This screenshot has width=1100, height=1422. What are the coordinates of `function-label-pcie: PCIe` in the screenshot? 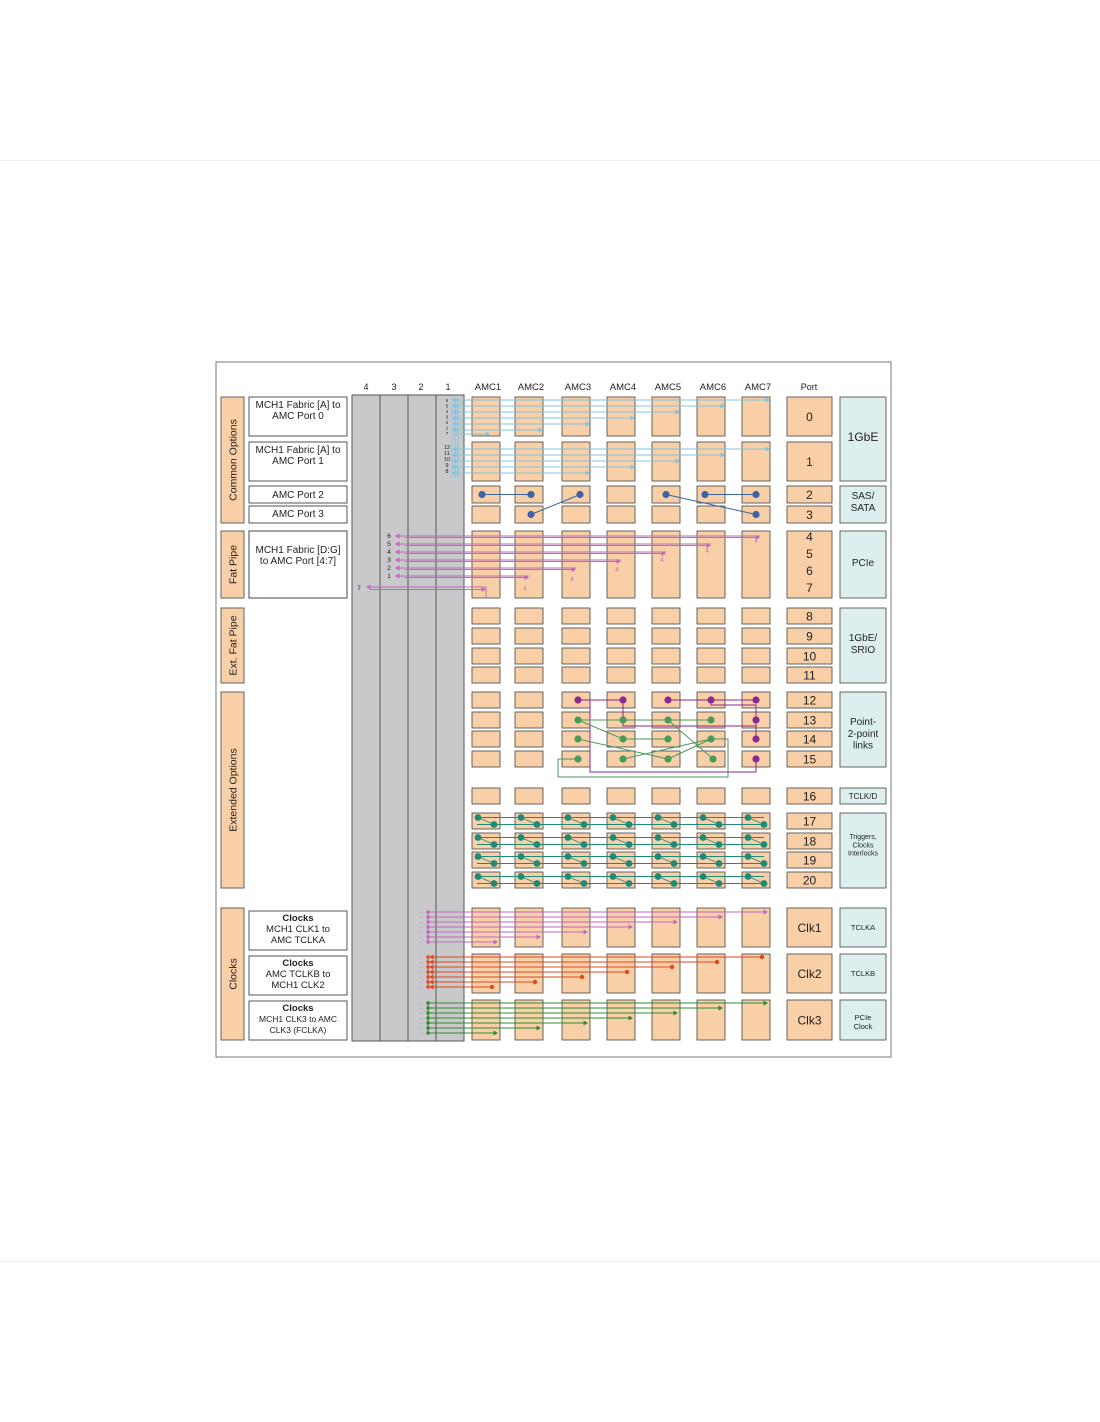 It's located at (863, 563).